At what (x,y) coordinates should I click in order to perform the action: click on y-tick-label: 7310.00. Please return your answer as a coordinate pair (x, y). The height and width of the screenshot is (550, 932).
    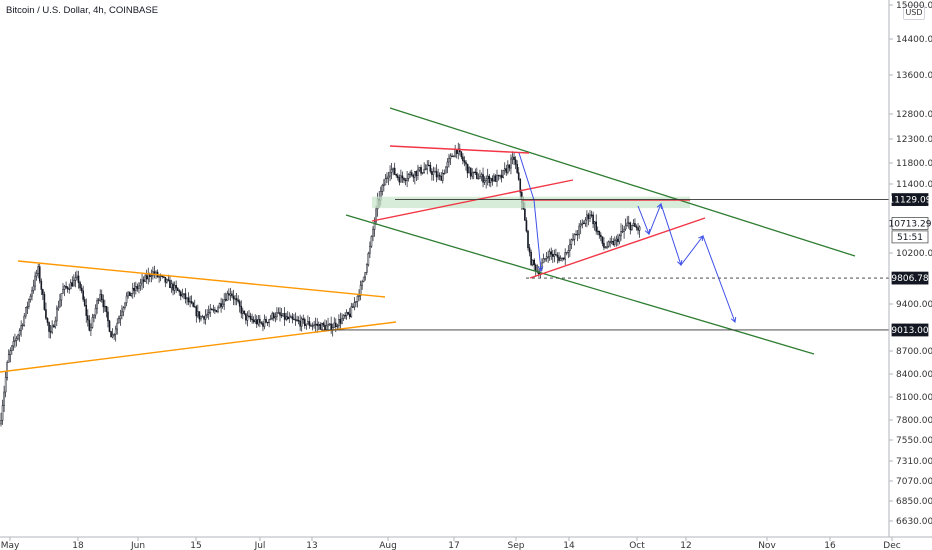
    Looking at the image, I should click on (914, 462).